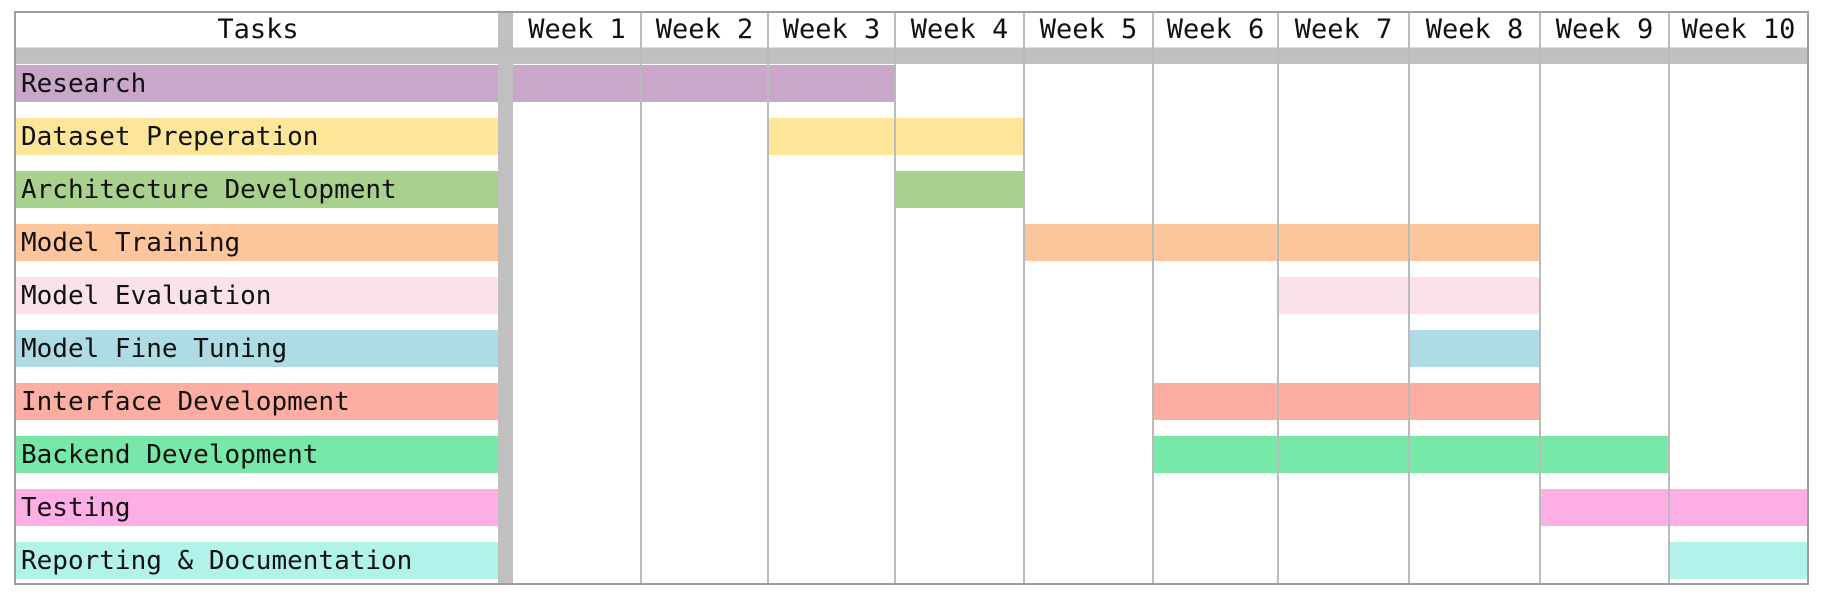 Image resolution: width=1825 pixels, height=606 pixels. I want to click on week-header: Week 4, so click(960, 29).